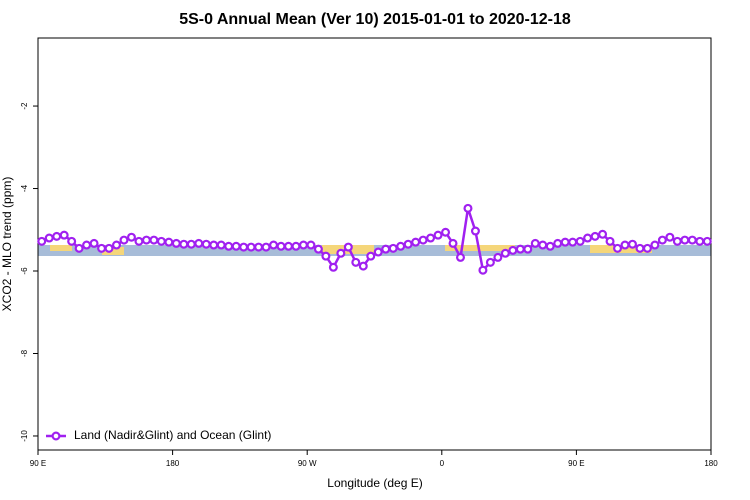 The image size is (750, 500). I want to click on x-tick-label: 90 W, so click(307, 463).